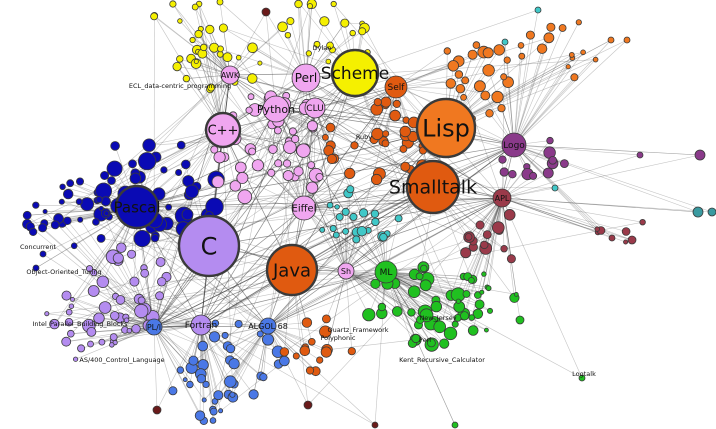 The image size is (716, 429). Describe the element at coordinates (201, 325) in the screenshot. I see `hub-node-fortran` at that location.